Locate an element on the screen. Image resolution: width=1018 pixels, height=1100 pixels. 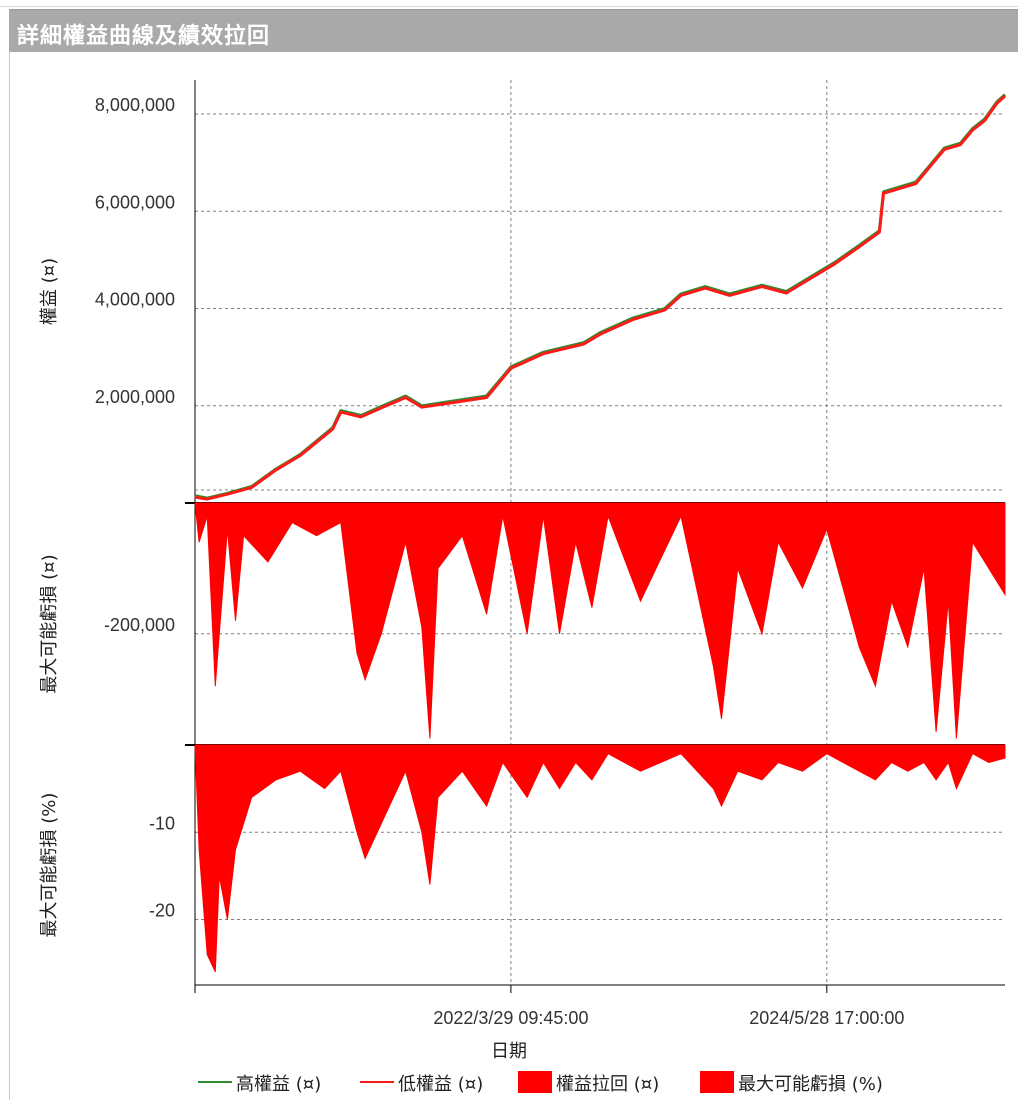
legend-label: 最大可能虧損 (%) is located at coordinates (810, 1084).